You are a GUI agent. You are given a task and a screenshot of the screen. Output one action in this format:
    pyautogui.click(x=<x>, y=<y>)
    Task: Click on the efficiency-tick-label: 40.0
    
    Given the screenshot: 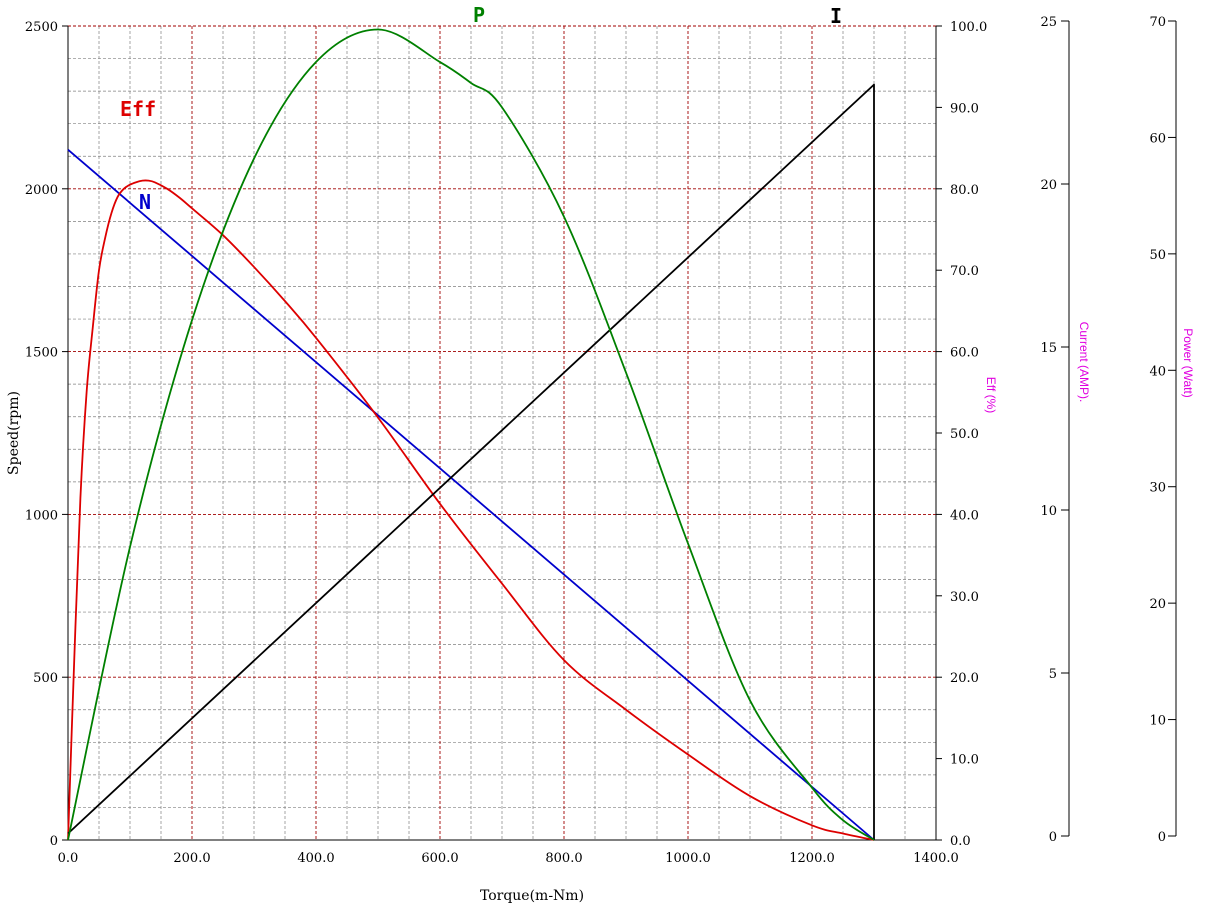 What is the action you would take?
    pyautogui.click(x=964, y=515)
    